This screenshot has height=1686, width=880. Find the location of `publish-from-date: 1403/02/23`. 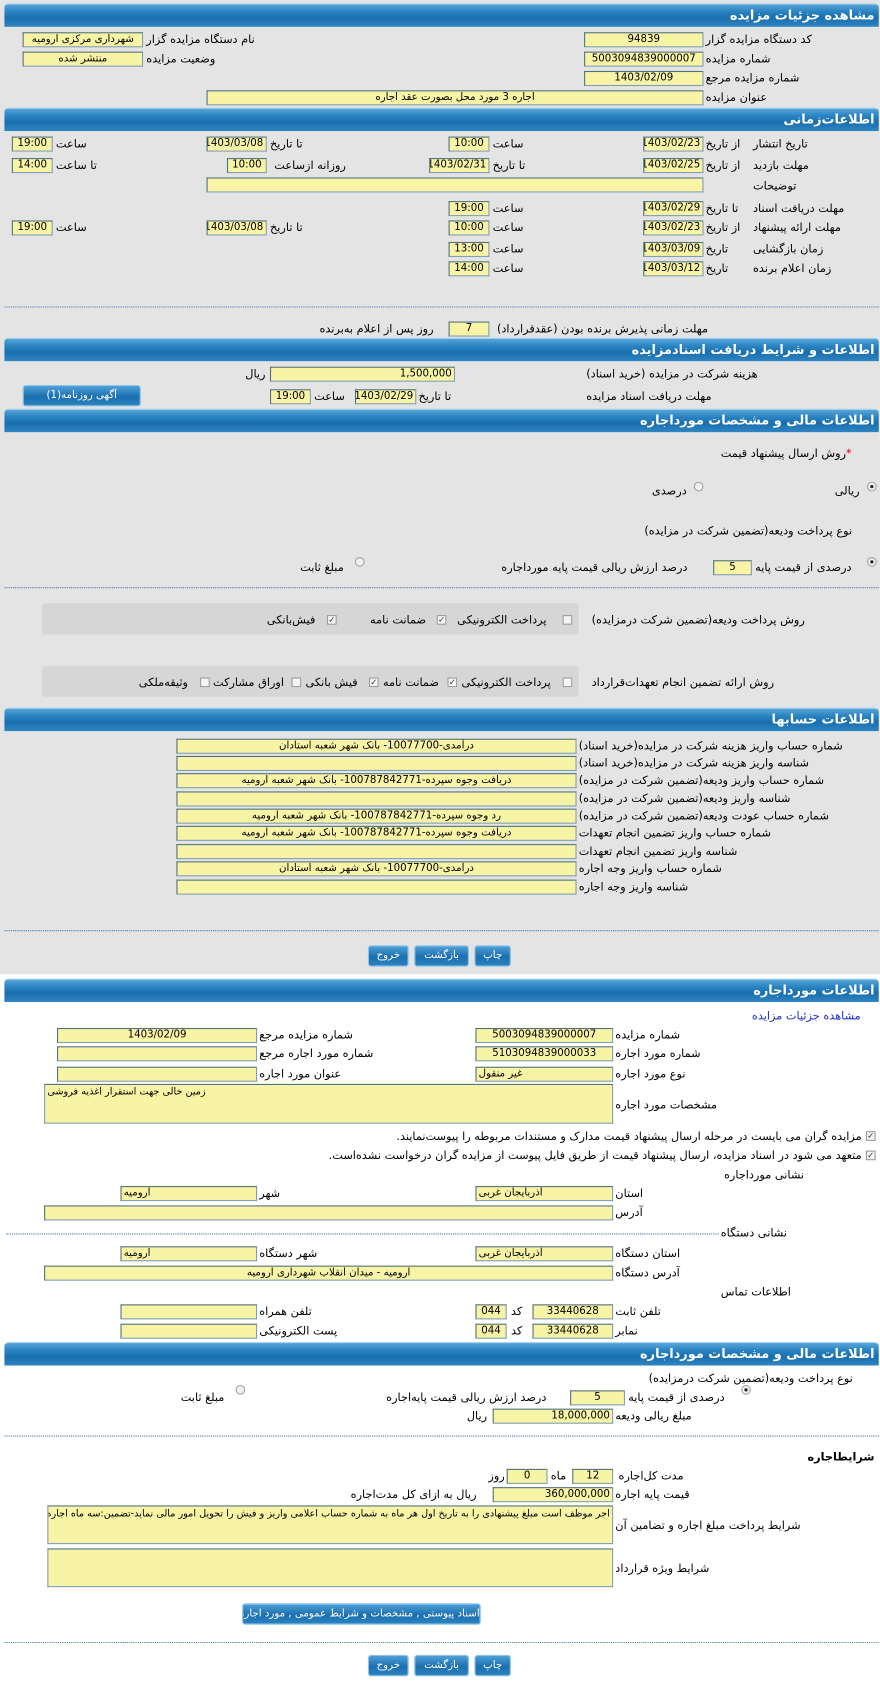

publish-from-date: 1403/02/23 is located at coordinates (673, 144).